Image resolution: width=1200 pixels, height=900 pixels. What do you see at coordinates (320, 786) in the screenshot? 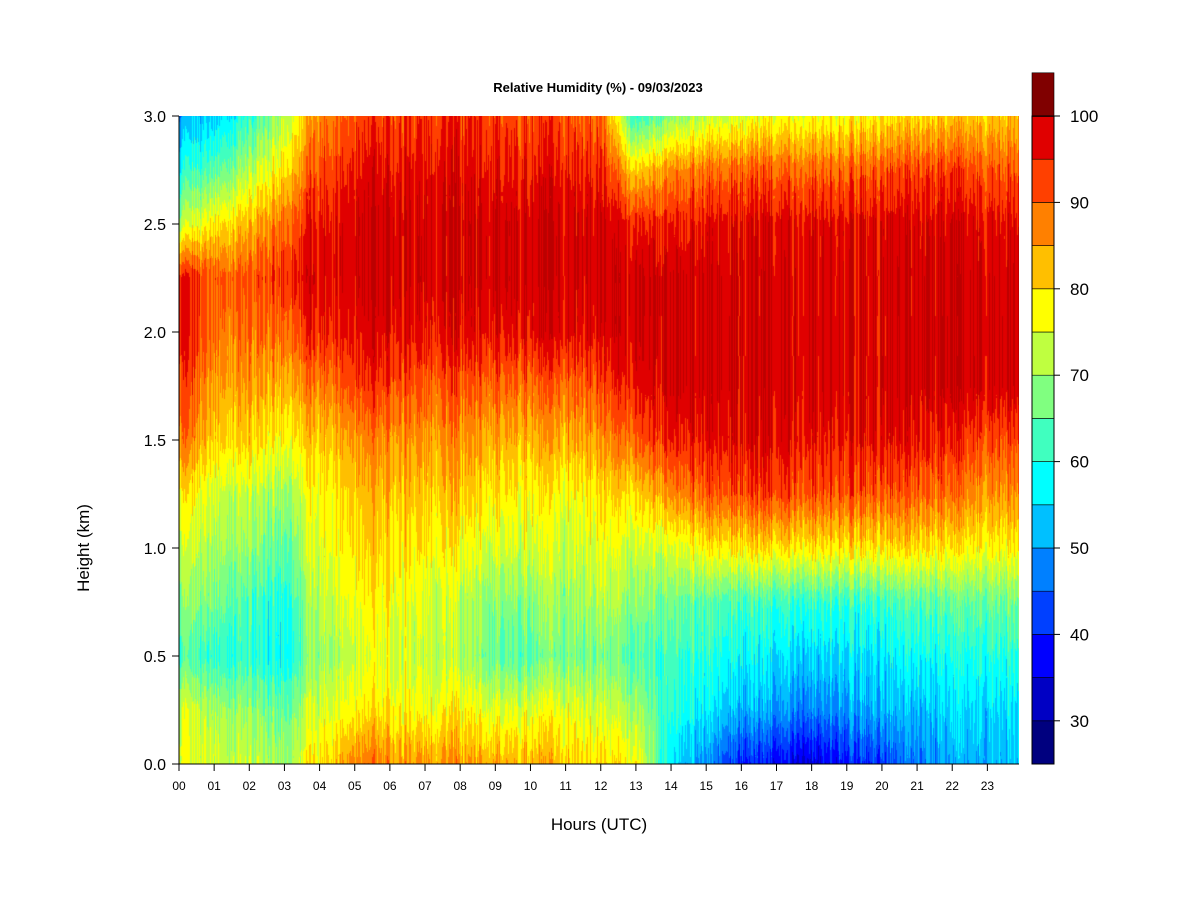
I see `x-tick-label: 04` at bounding box center [320, 786].